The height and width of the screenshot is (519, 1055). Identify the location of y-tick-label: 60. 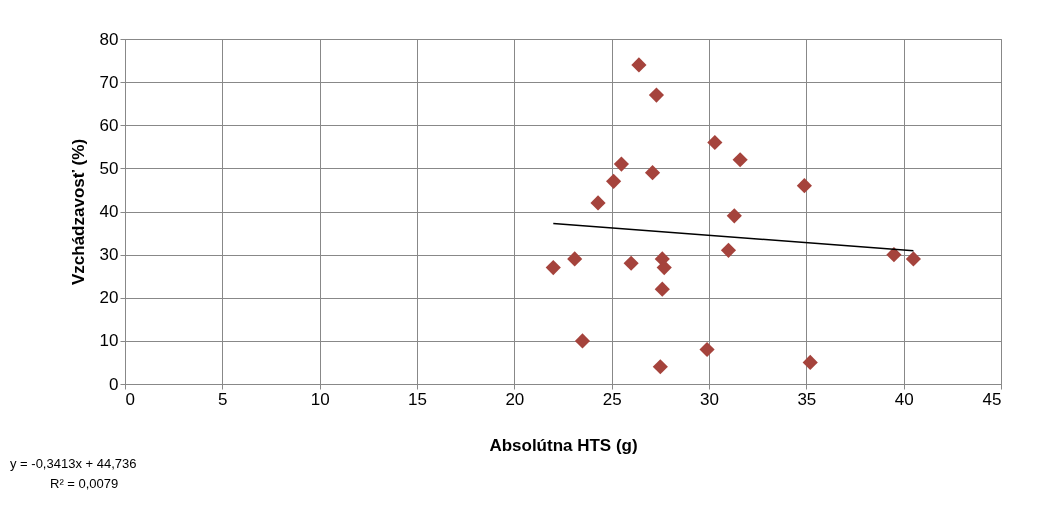
(109, 125).